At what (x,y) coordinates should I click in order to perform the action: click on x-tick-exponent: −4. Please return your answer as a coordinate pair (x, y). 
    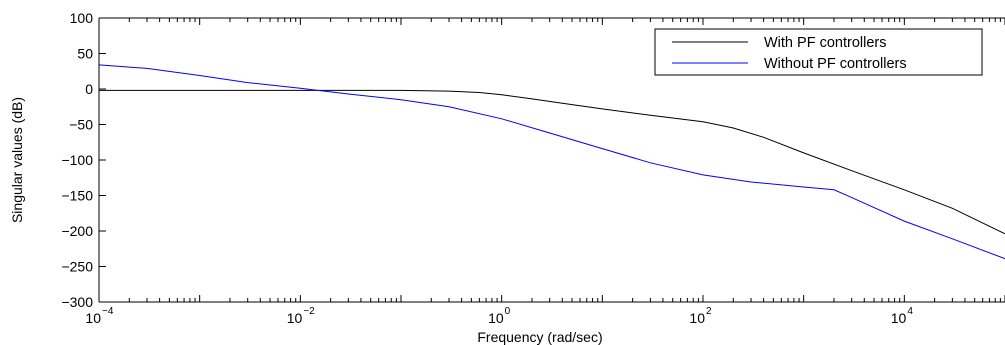
    Looking at the image, I should click on (108, 311).